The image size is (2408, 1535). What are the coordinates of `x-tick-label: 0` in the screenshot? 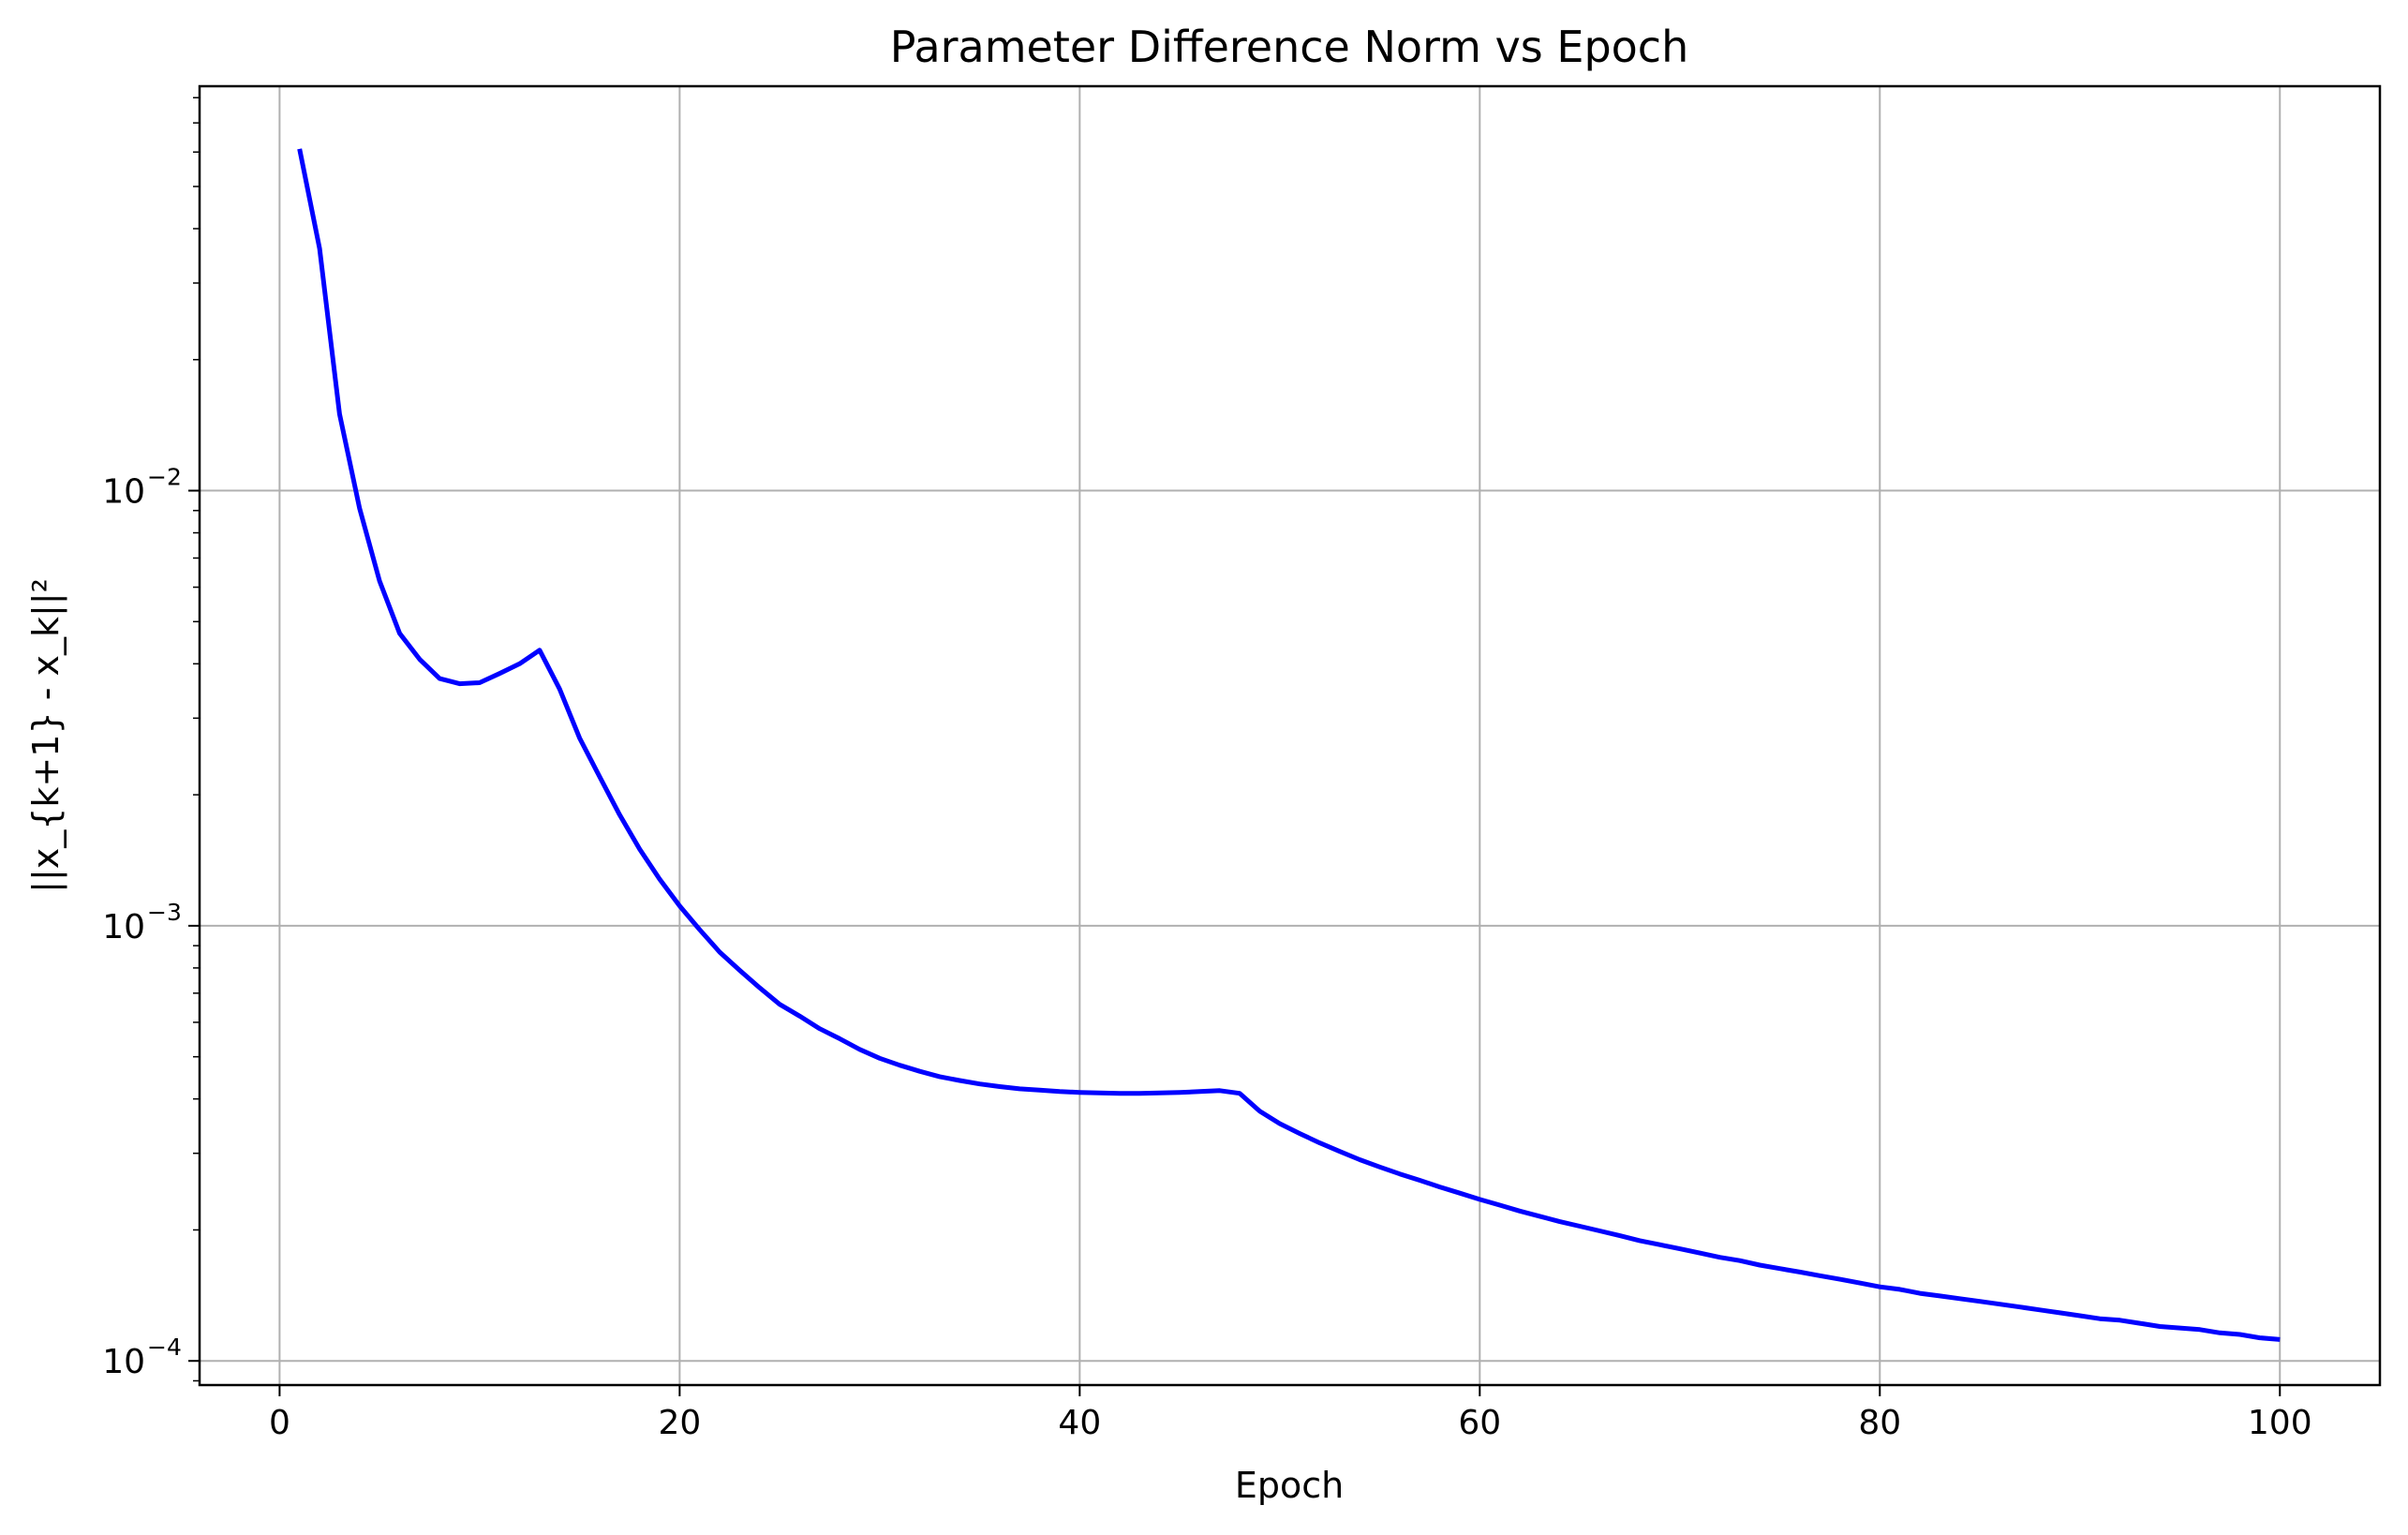 It's located at (279, 1423).